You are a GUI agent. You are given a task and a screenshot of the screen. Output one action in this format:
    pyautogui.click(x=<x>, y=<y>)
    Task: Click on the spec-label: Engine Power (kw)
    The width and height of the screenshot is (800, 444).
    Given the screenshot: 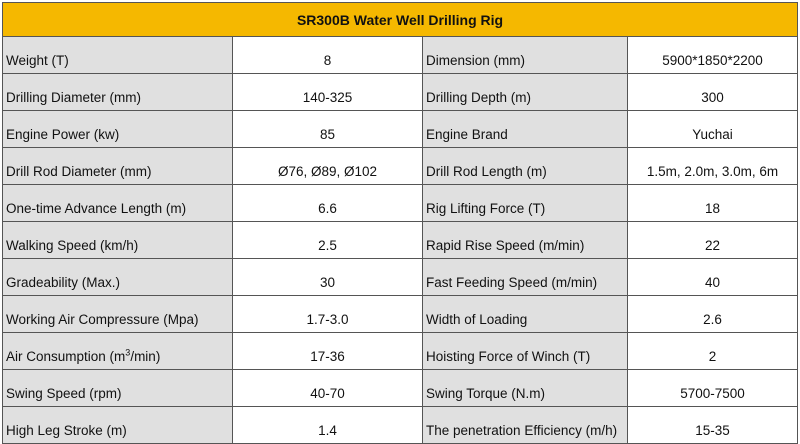 What is the action you would take?
    pyautogui.click(x=117, y=129)
    